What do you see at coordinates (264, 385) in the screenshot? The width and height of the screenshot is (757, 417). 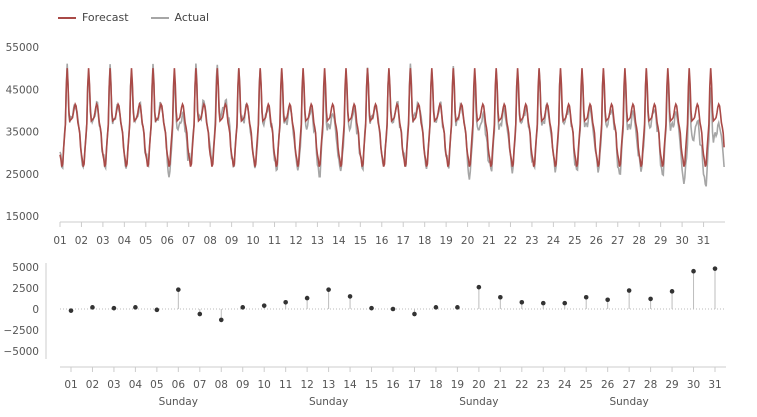 I see `bottom-x-tick-label-10: 10` at bounding box center [264, 385].